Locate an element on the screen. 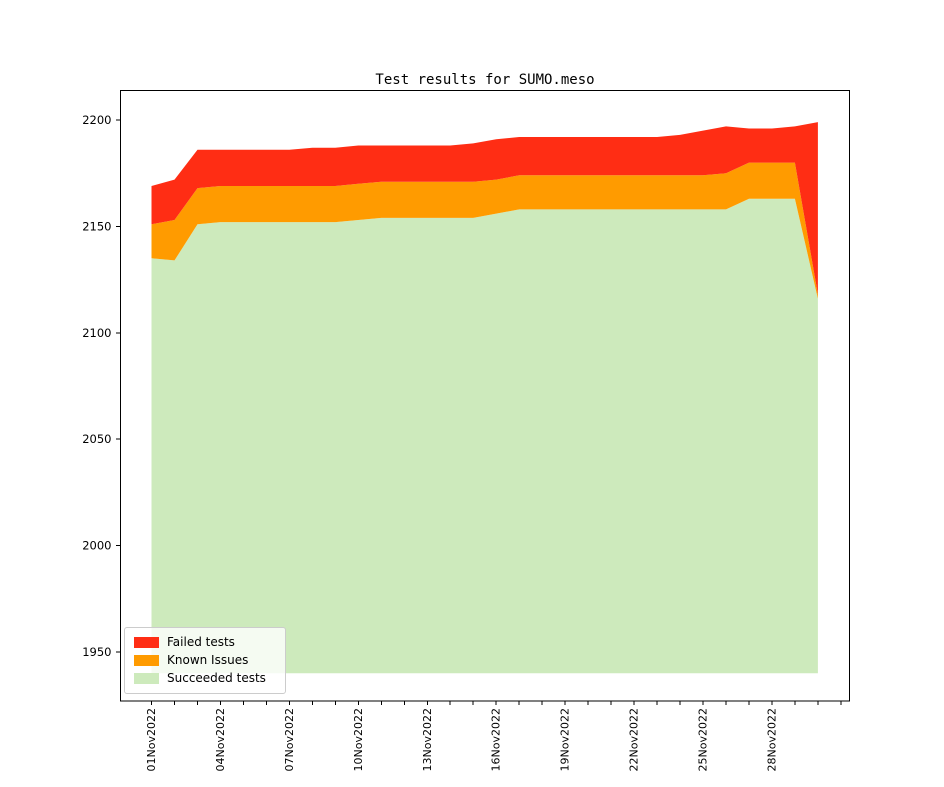 This screenshot has height=787, width=944. x-tick-label: 16Nov2022 is located at coordinates (496, 739).